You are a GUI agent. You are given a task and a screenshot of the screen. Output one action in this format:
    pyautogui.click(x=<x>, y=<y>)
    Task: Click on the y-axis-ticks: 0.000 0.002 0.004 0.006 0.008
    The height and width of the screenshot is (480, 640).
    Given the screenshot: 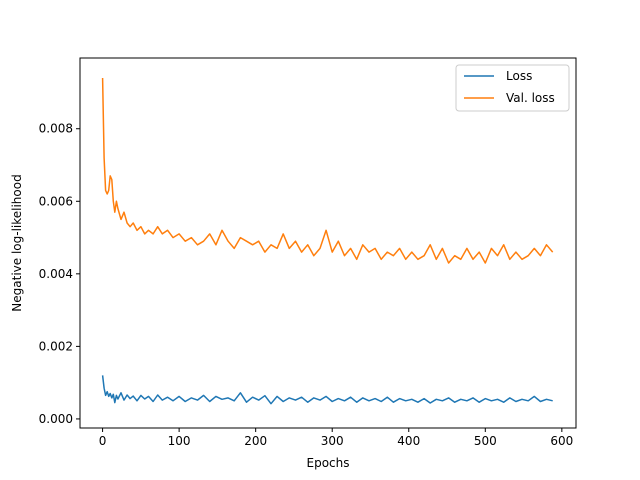 What is the action you would take?
    pyautogui.click(x=59, y=274)
    